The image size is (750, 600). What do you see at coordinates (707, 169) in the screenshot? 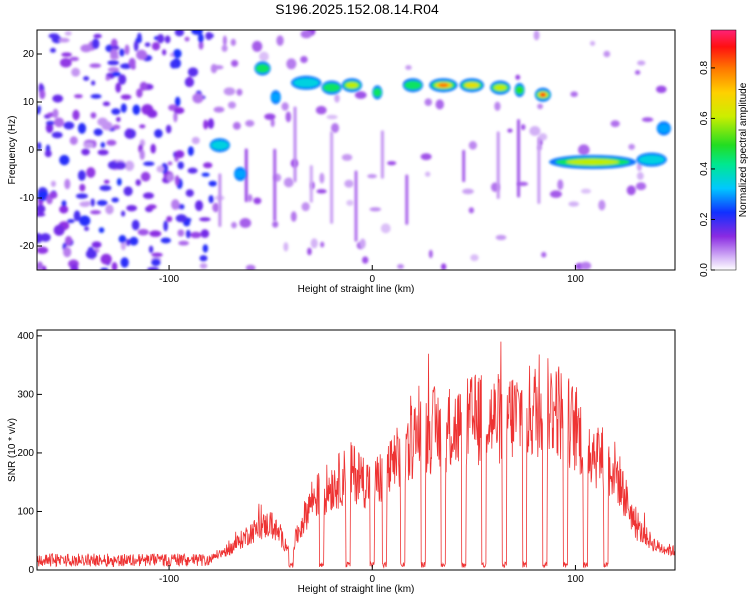
I see `colorbar-ticks: 0.0 0.2 0.4 0.6 0.8` at bounding box center [707, 169].